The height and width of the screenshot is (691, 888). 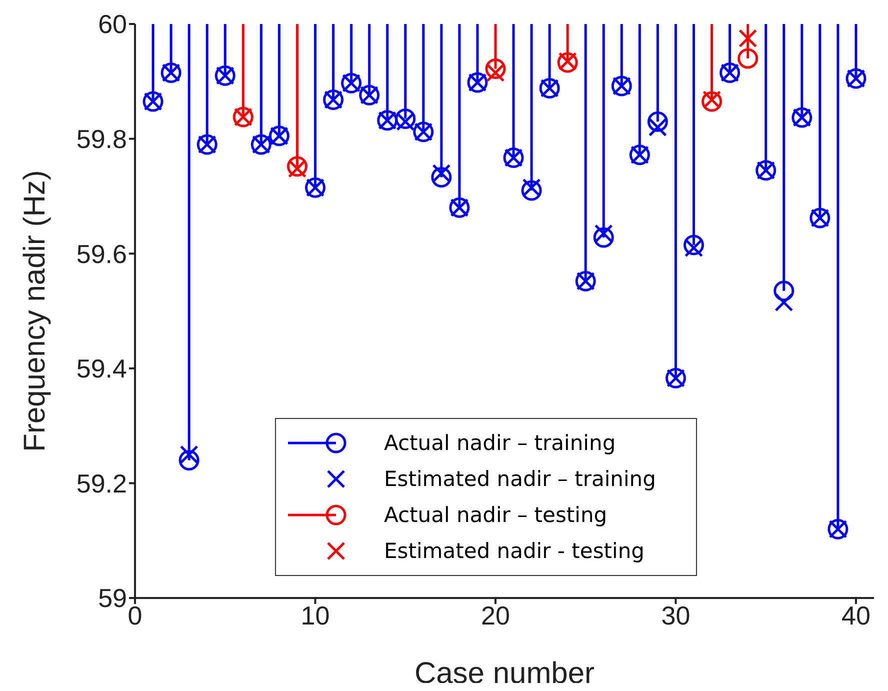 What do you see at coordinates (504, 673) in the screenshot?
I see `x-axis-title: Case number` at bounding box center [504, 673].